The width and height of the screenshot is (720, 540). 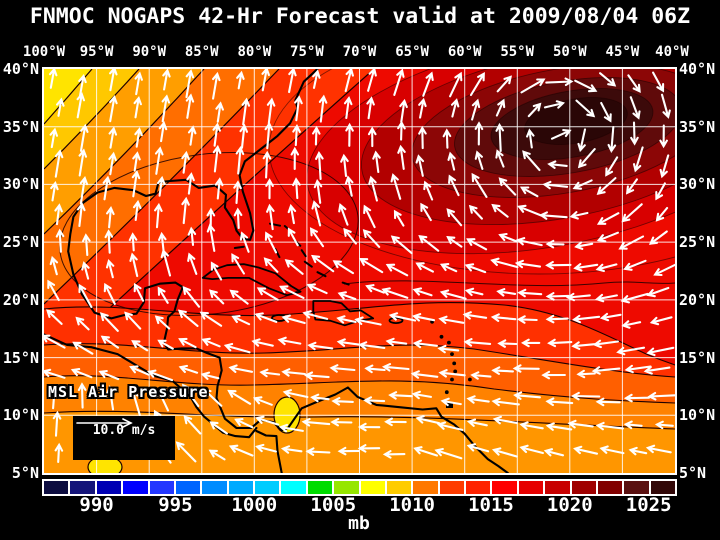 What do you see at coordinates (697, 299) in the screenshot?
I see `lat-label-right: 20°N` at bounding box center [697, 299].